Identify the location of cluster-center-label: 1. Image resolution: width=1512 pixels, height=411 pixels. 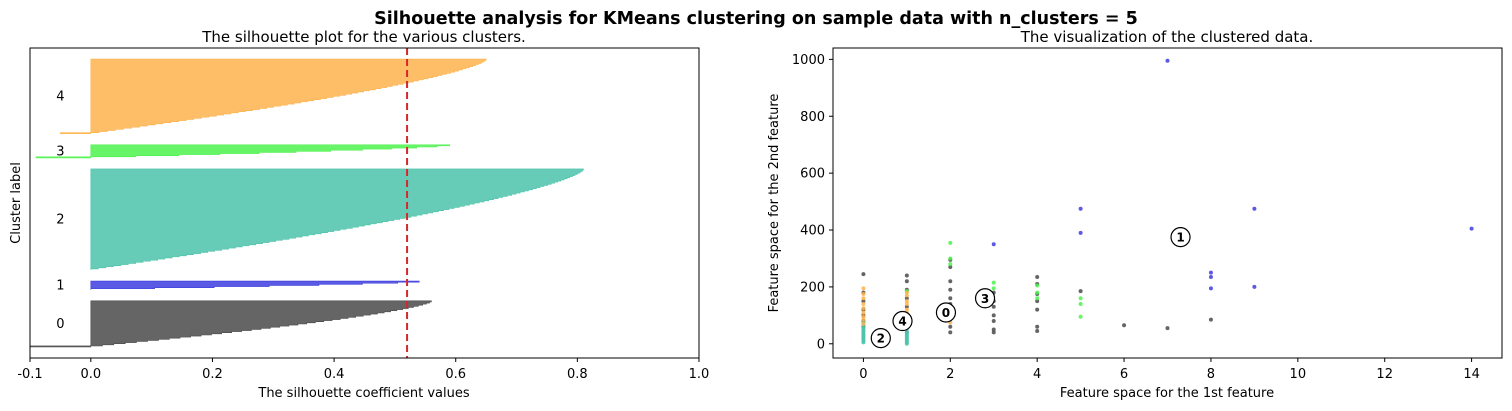
(1180, 238).